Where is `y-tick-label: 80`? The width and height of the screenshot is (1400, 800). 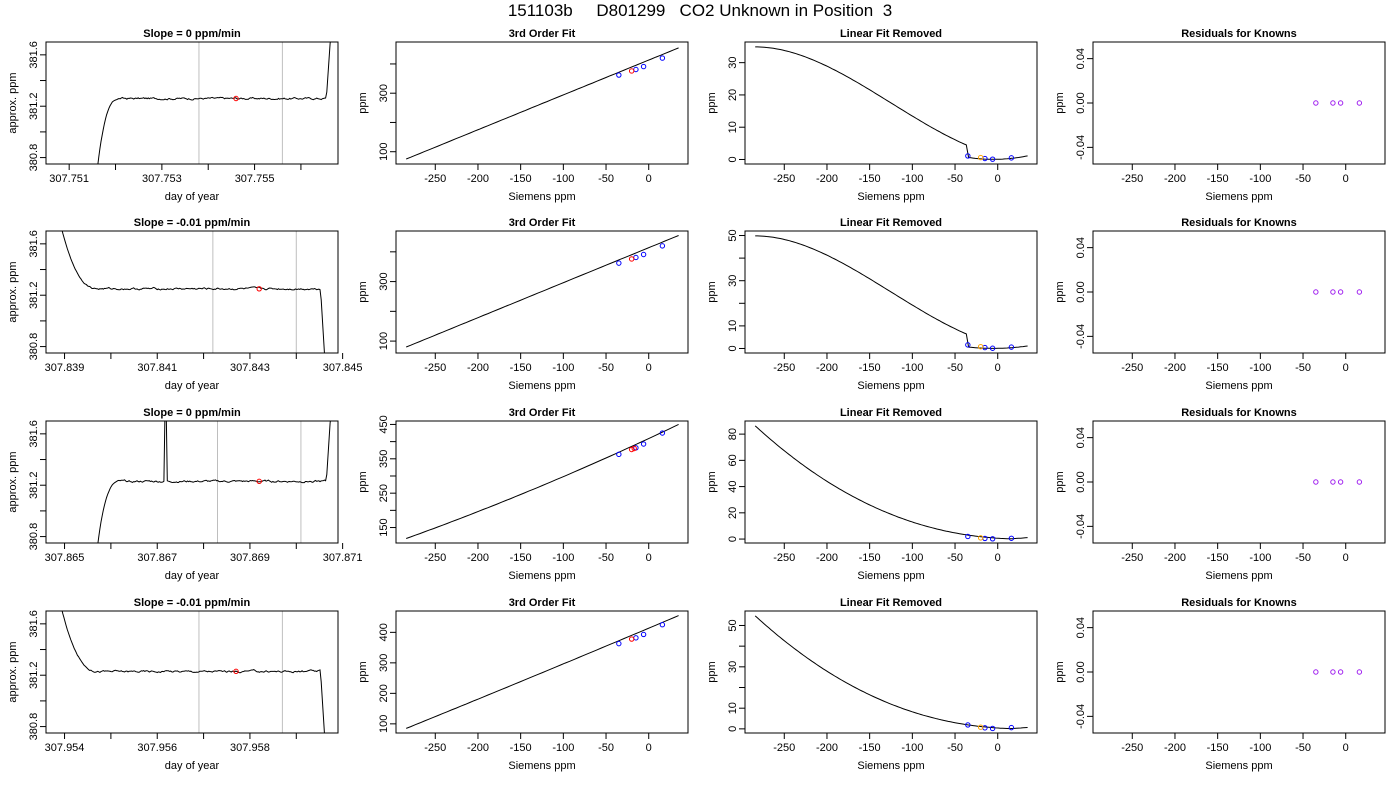 y-tick-label: 80 is located at coordinates (733, 434).